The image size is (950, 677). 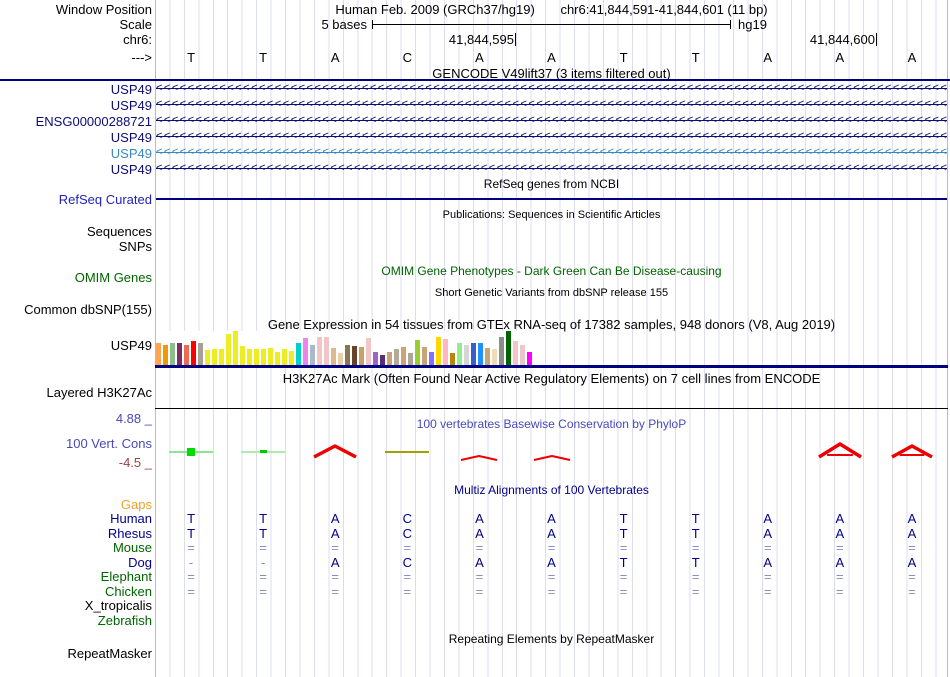 What do you see at coordinates (118, 605) in the screenshot?
I see `multiz-species-label: X_tropicalis` at bounding box center [118, 605].